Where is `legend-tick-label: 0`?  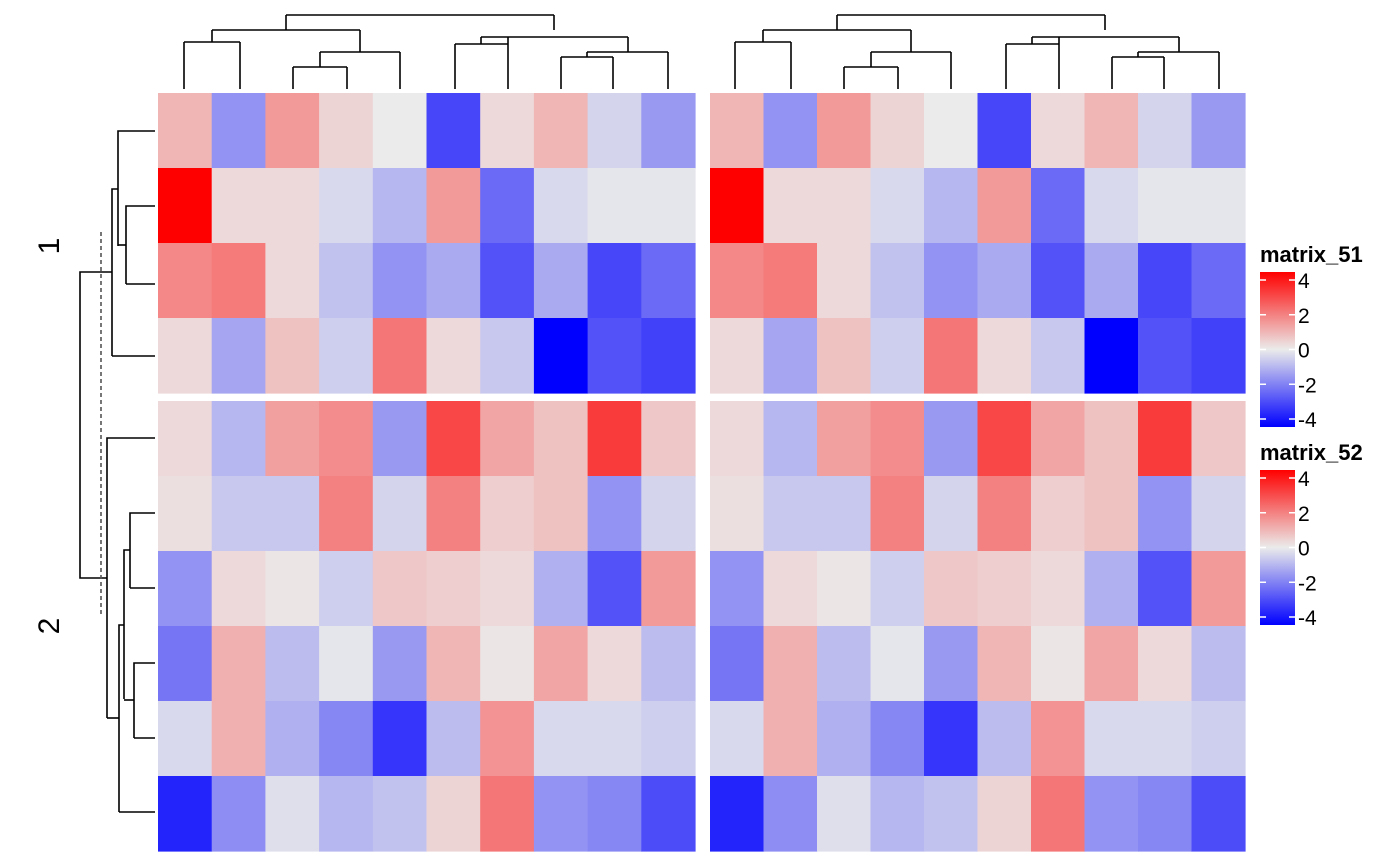 legend-tick-label: 0 is located at coordinates (1304, 351).